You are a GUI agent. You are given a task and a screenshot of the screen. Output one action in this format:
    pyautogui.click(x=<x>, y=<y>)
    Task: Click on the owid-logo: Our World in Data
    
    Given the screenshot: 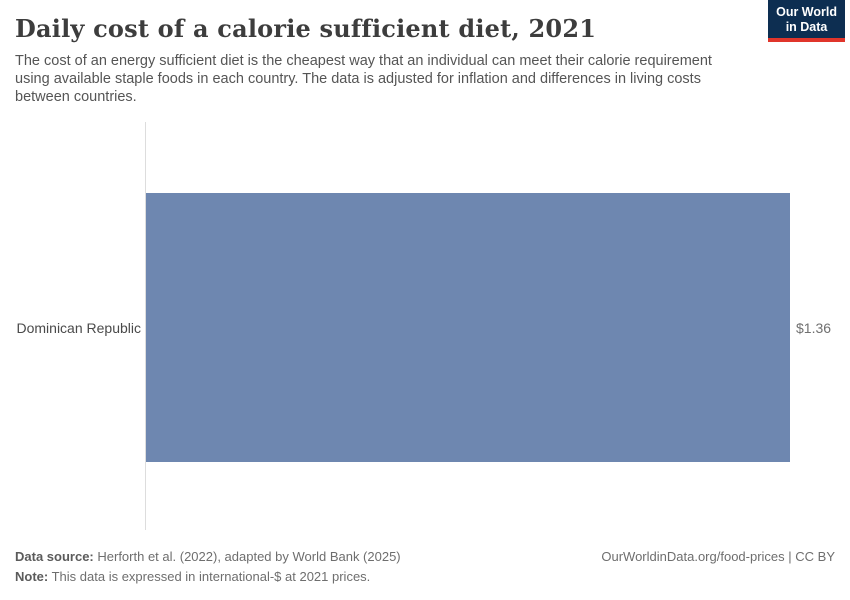 What is the action you would take?
    pyautogui.click(x=806, y=21)
    